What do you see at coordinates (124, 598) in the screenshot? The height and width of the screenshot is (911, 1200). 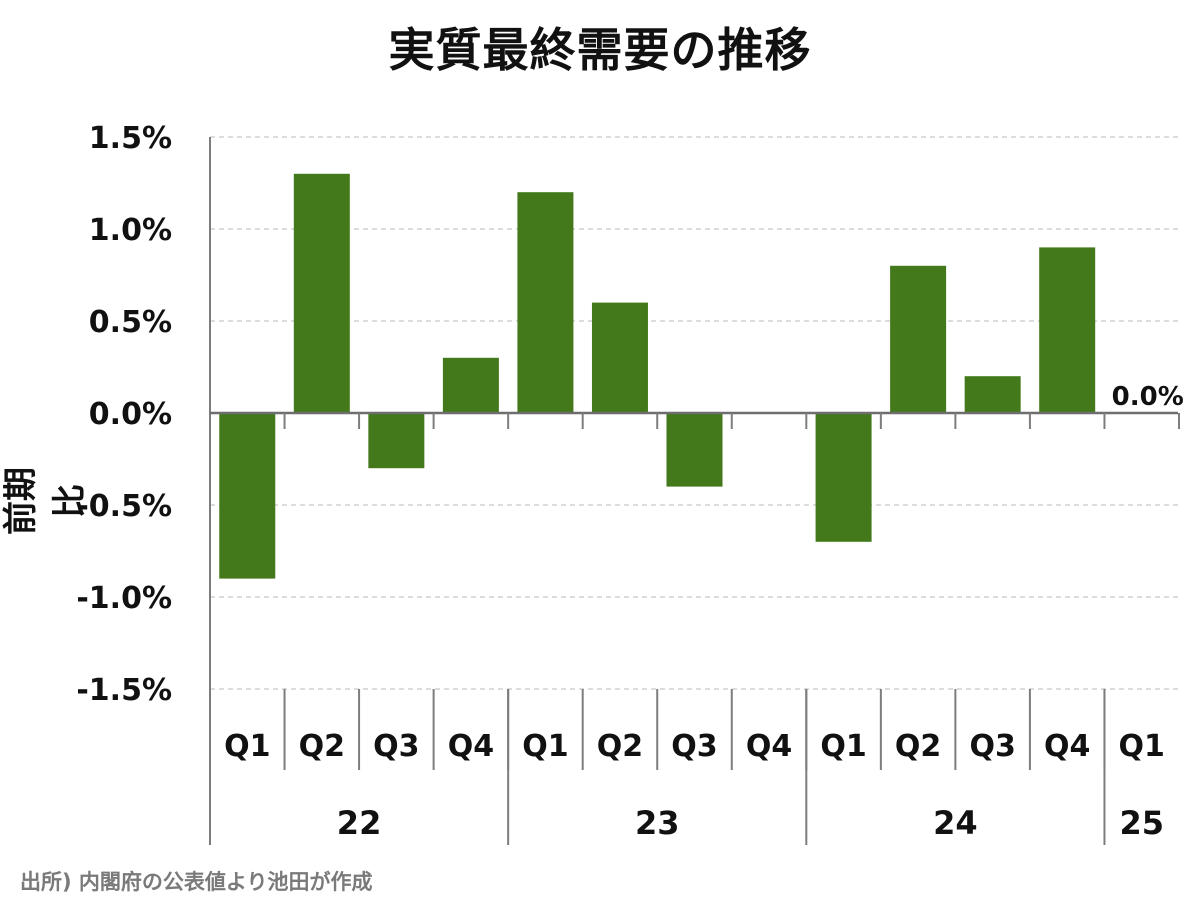 I see `y-tick-label: -1.0%` at bounding box center [124, 598].